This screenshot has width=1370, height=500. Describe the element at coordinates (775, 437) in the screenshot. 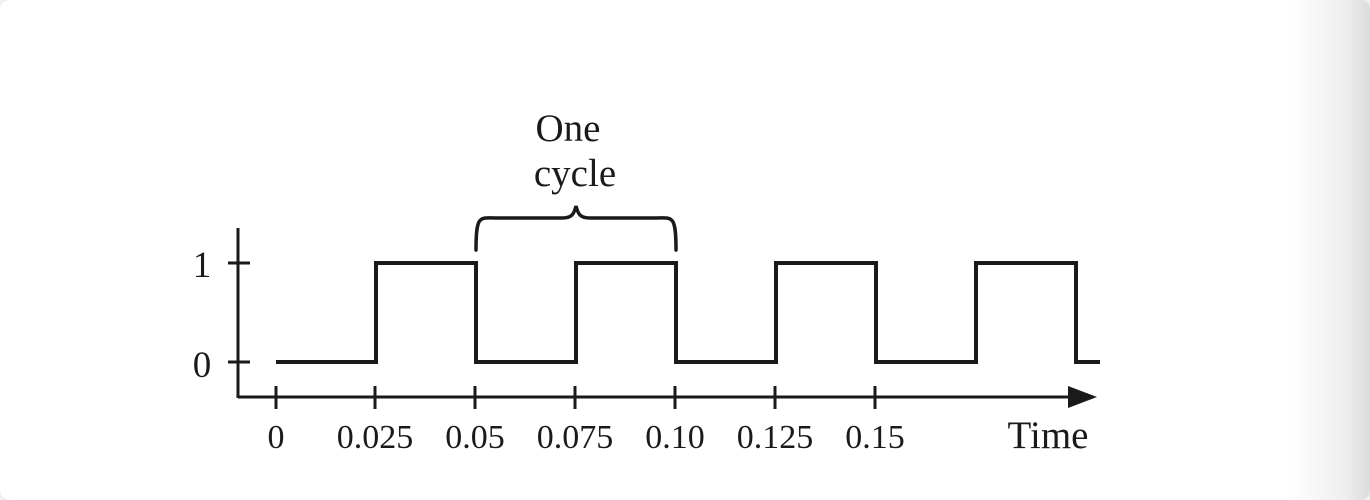

I see `x-tick-label: 0.125` at that location.